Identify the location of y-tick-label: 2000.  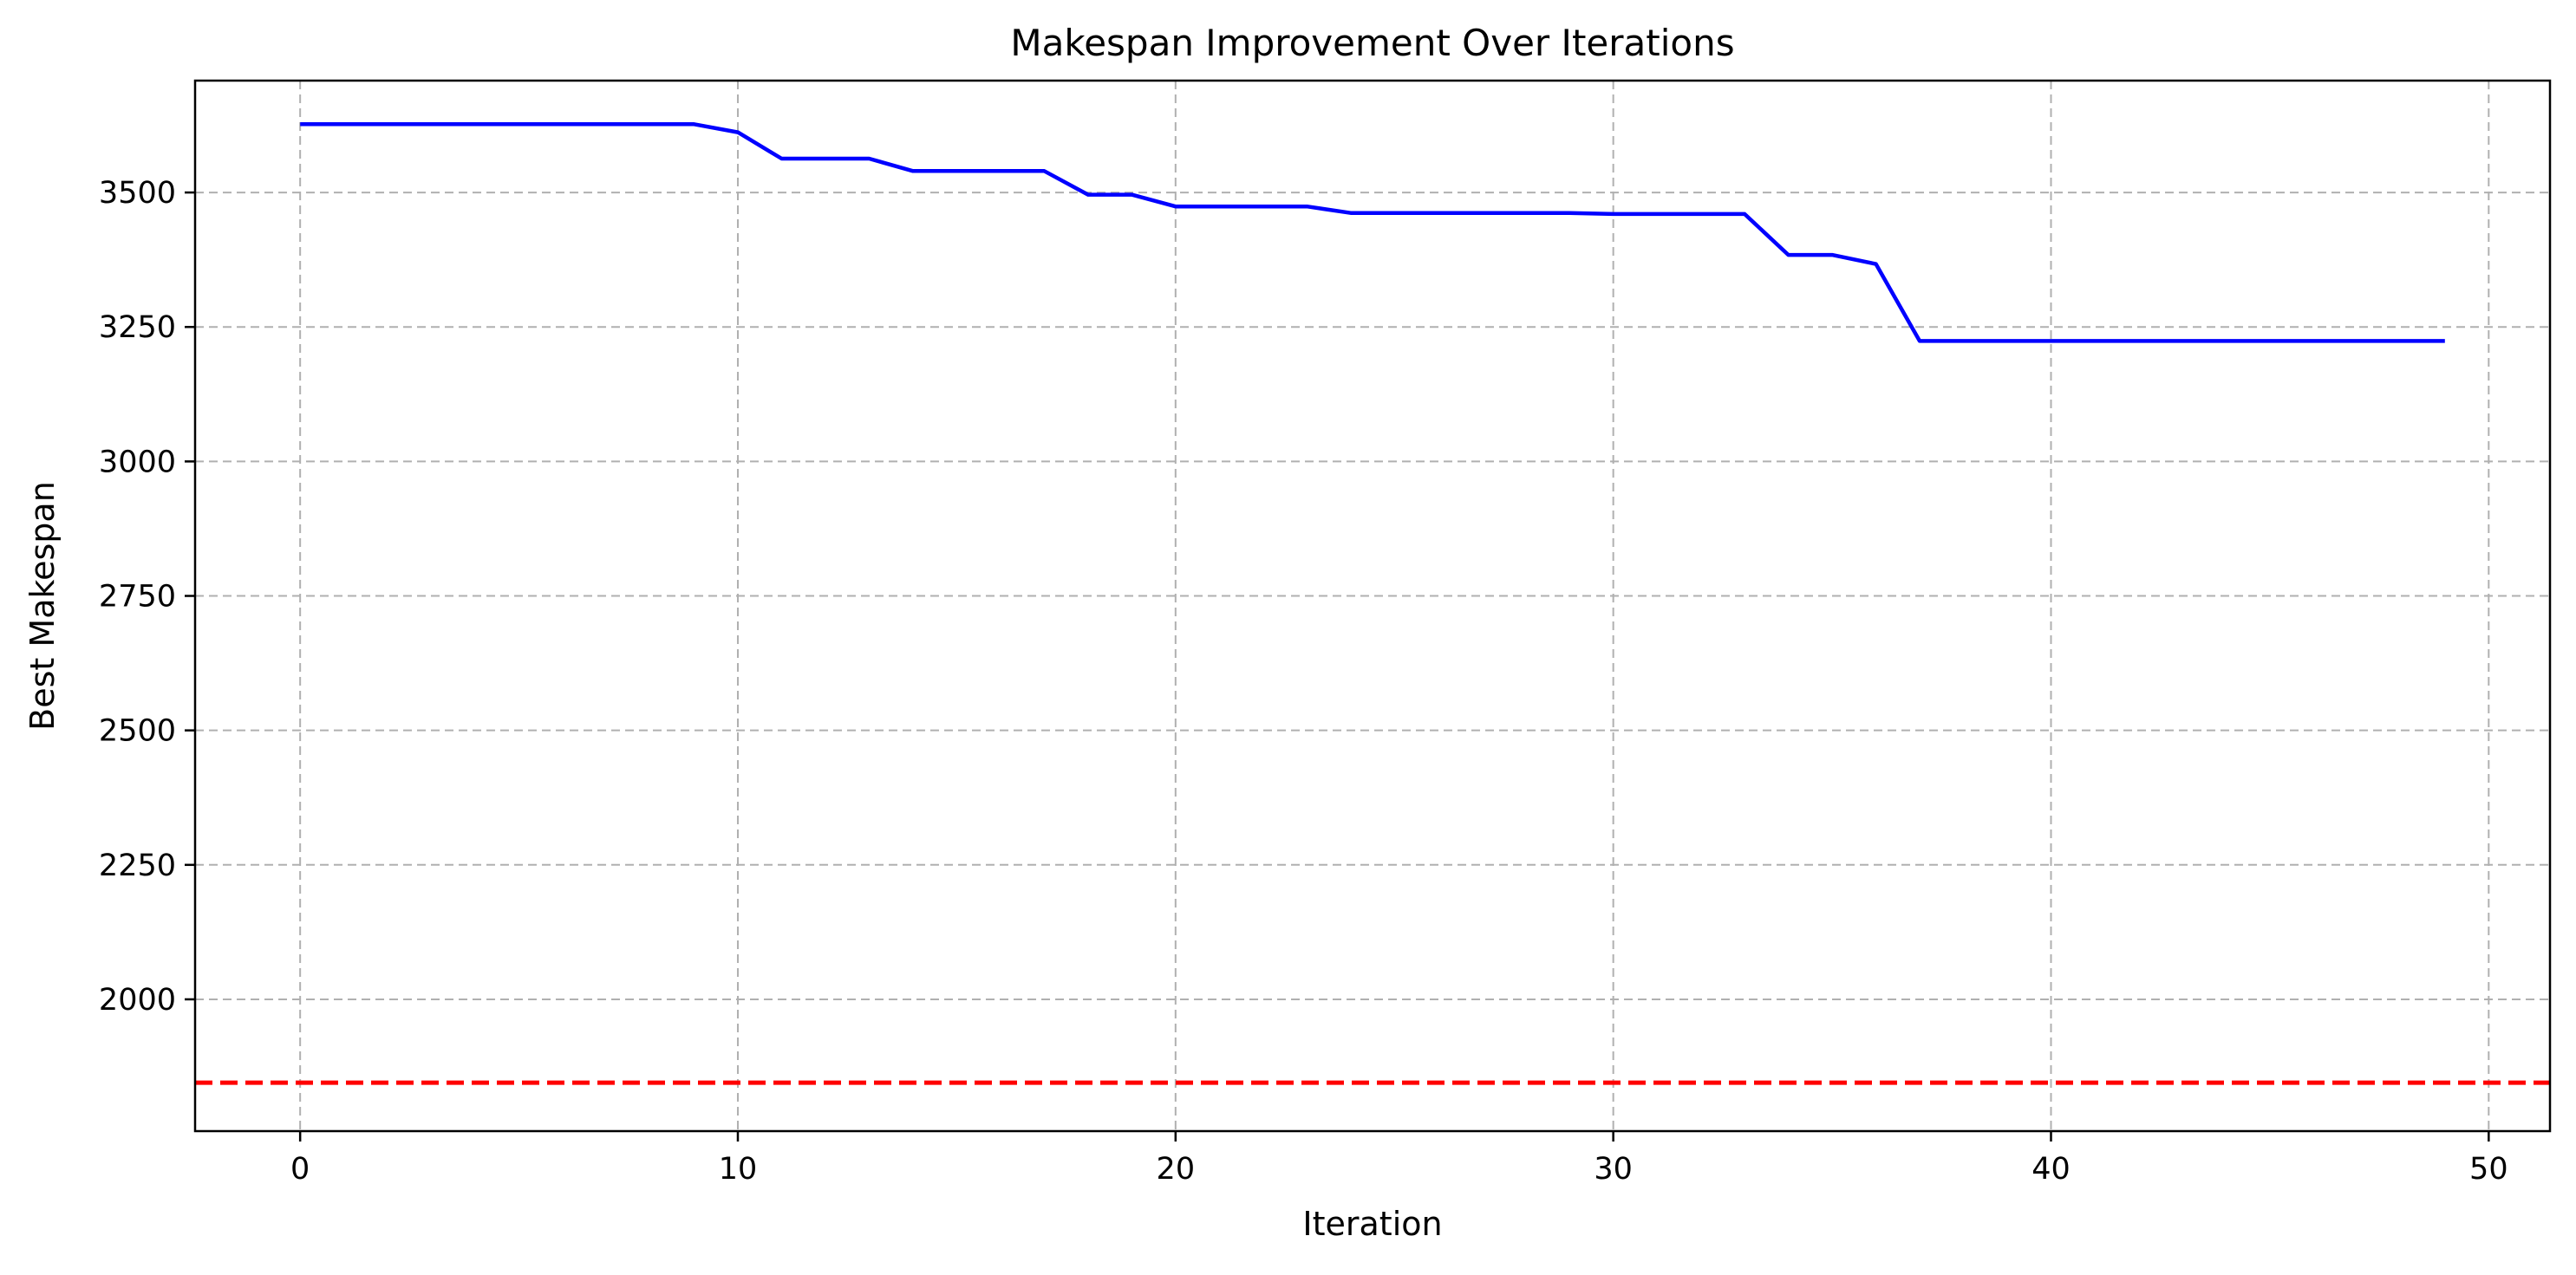
(138, 1001).